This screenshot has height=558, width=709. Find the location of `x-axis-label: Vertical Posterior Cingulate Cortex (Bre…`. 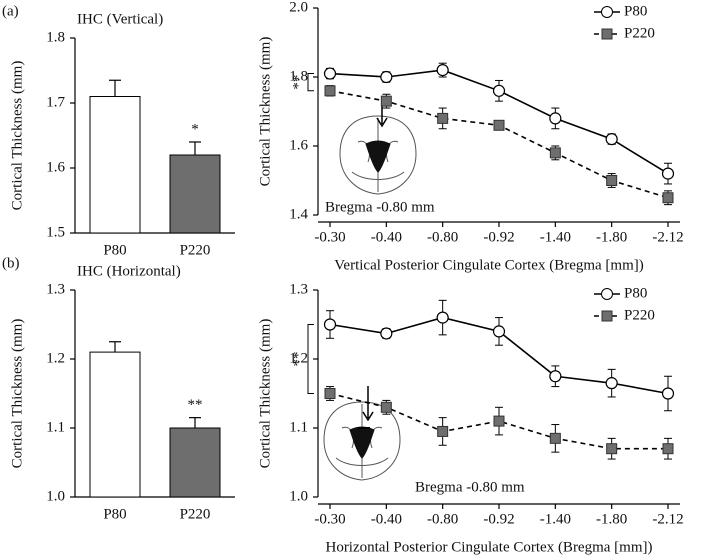

x-axis-label: Vertical Posterior Cingulate Cortex (Bre… is located at coordinates (489, 265).